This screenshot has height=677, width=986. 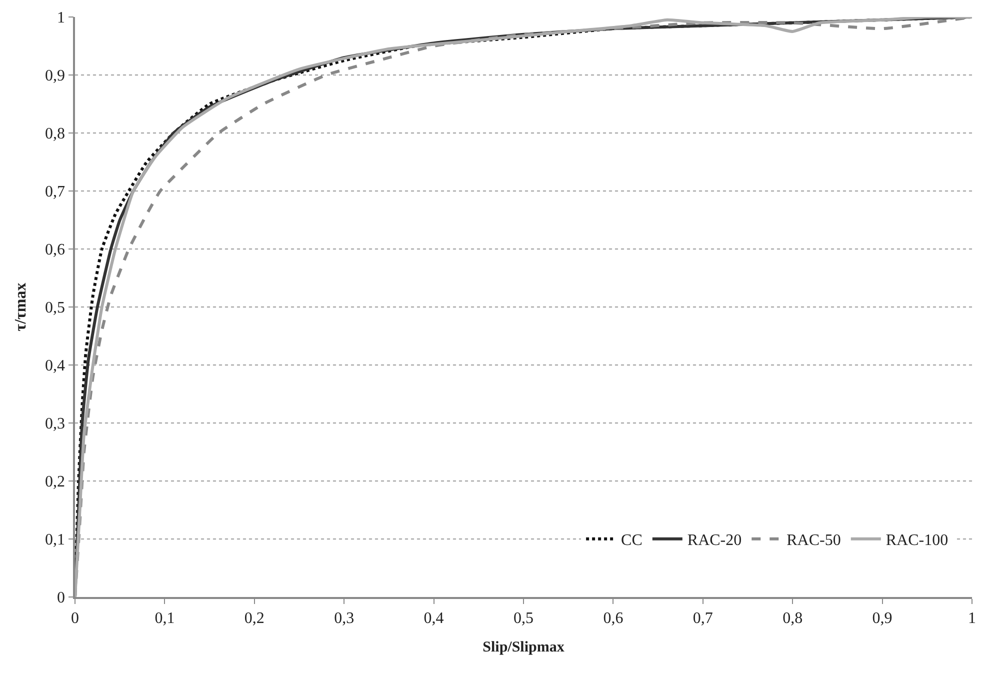 I want to click on x-axis-title: Slip/Slipmax, so click(x=523, y=647).